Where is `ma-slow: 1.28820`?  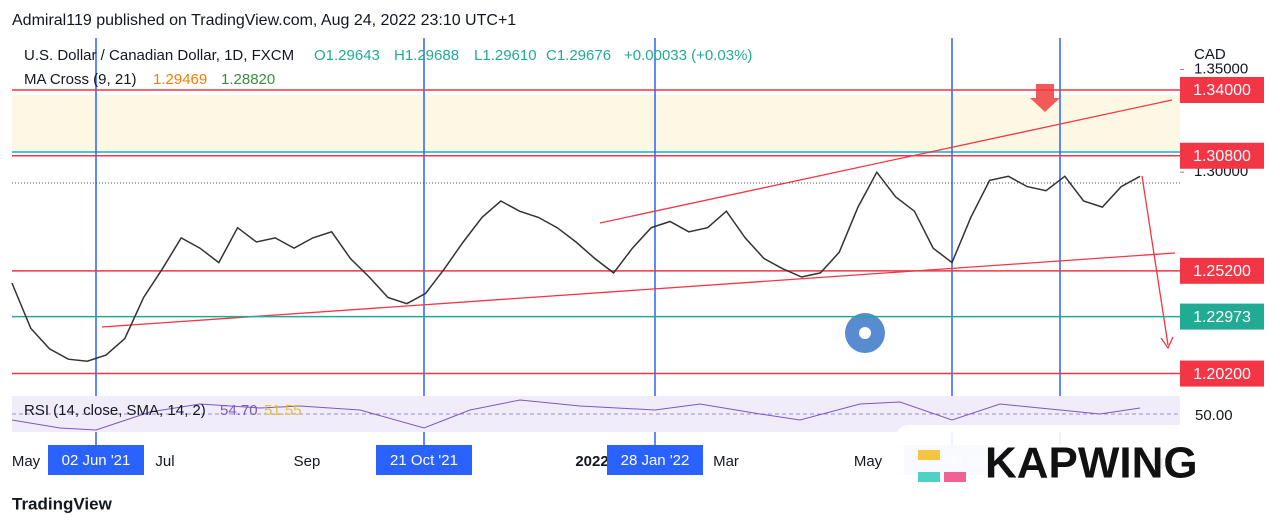 ma-slow: 1.28820 is located at coordinates (248, 79).